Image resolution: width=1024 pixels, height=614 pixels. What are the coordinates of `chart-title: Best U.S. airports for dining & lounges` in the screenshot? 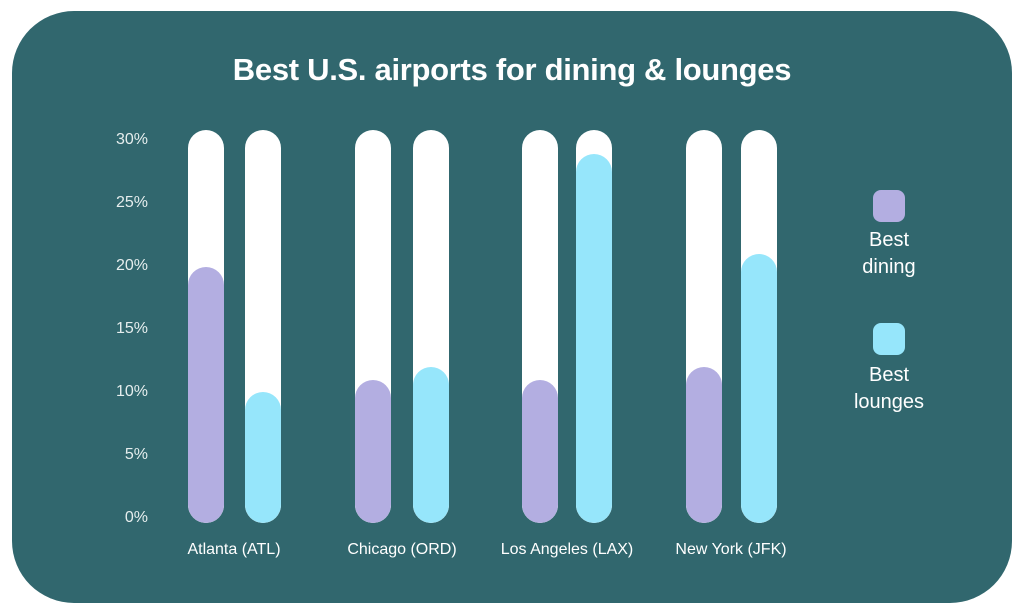 It's located at (512, 69).